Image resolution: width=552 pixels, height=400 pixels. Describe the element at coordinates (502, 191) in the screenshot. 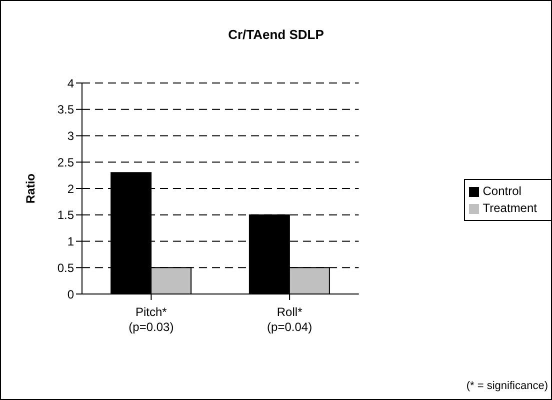

I see `legend-label: Control` at that location.